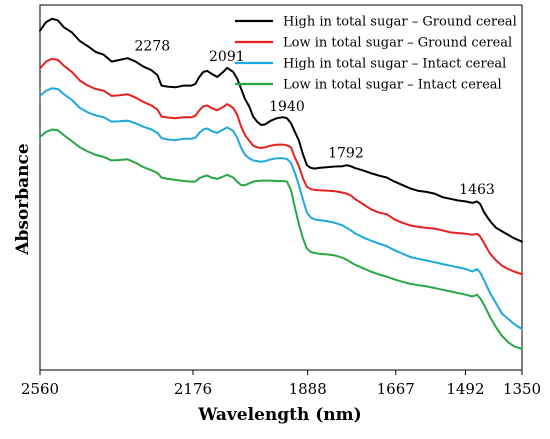  What do you see at coordinates (279, 415) in the screenshot?
I see `x-axis-title: Wavelength (nm)` at bounding box center [279, 415].